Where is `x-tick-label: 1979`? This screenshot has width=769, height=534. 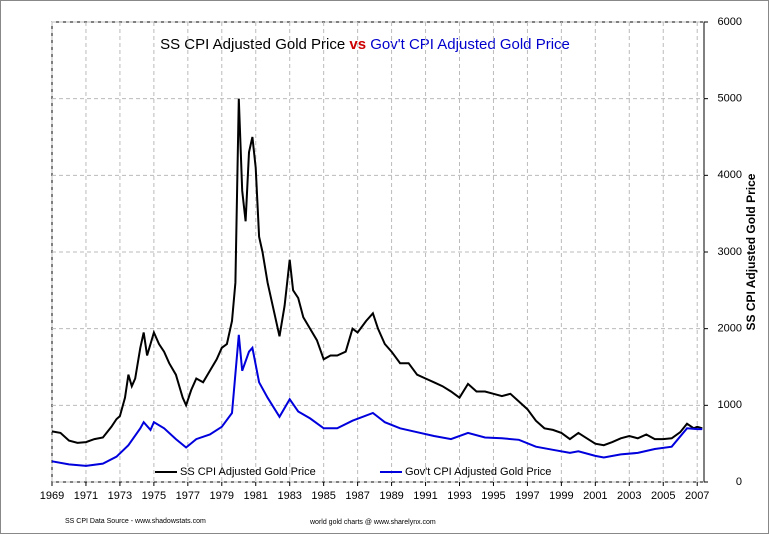
x-tick-label: 1979 is located at coordinates (222, 496).